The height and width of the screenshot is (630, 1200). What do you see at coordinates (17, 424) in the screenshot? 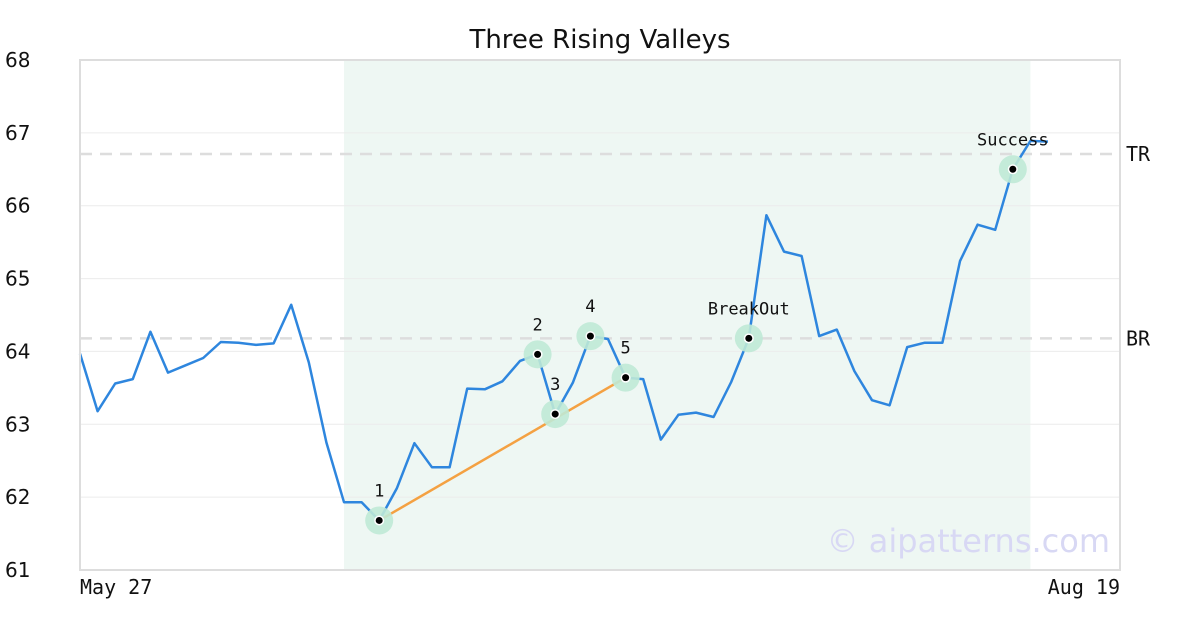
I see `y-tick-label: 63` at bounding box center [17, 424].